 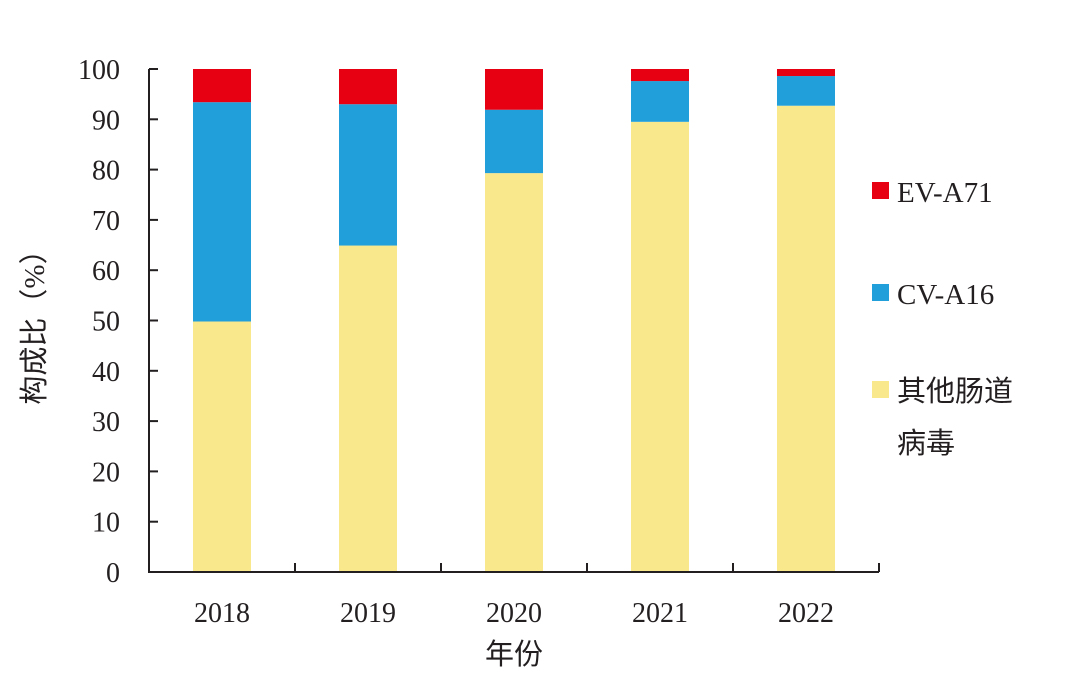 What do you see at coordinates (514, 613) in the screenshot?
I see `x-tick-label: 2020` at bounding box center [514, 613].